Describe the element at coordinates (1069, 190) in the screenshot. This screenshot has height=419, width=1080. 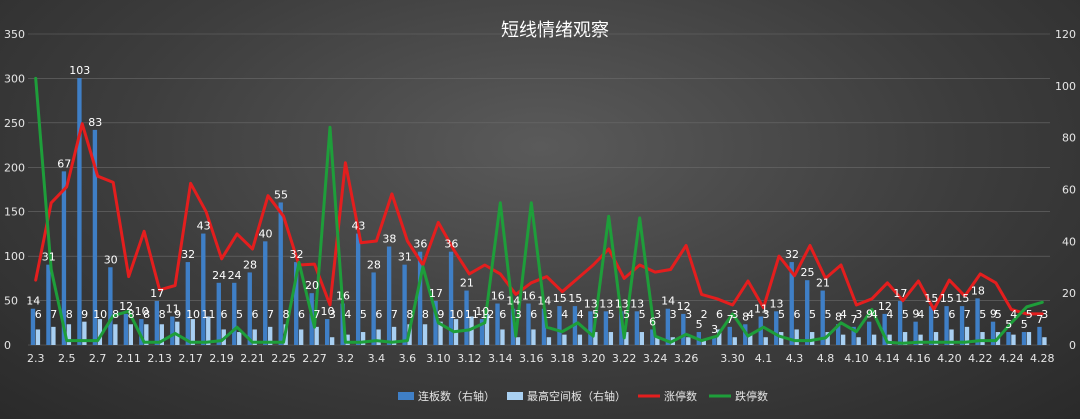
I see `right-tick-label: 60` at that location.